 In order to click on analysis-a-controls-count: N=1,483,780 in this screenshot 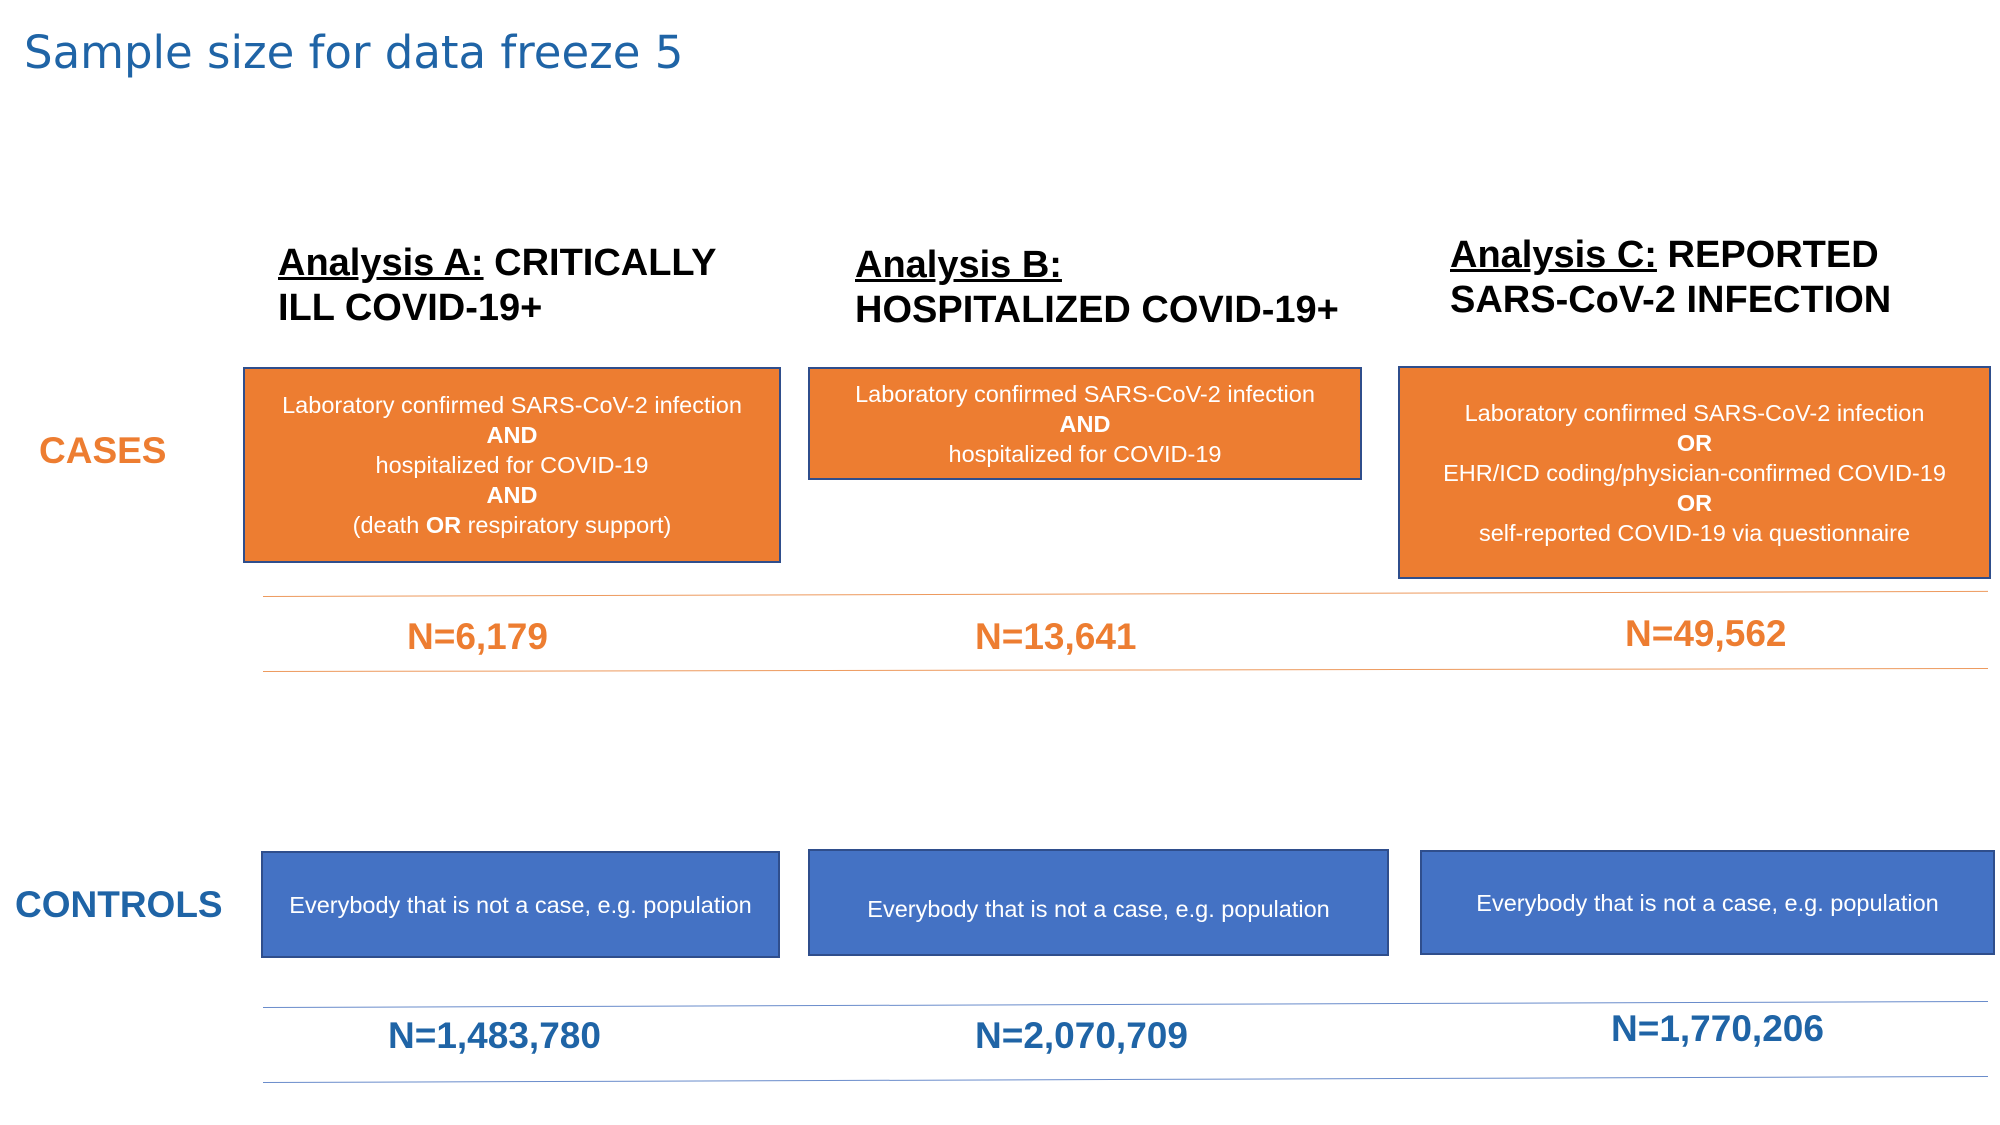, I will do `click(494, 1035)`.